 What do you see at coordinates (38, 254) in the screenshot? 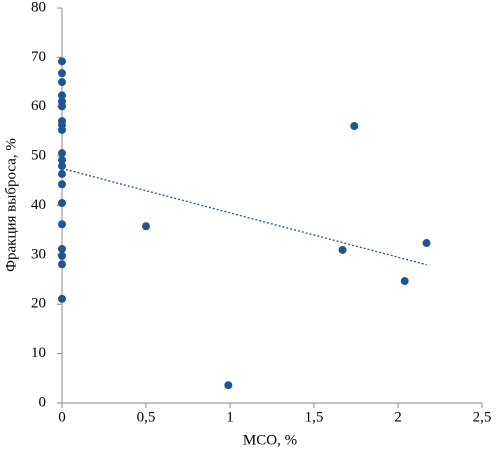
I see `y-tick-label: 30` at bounding box center [38, 254].